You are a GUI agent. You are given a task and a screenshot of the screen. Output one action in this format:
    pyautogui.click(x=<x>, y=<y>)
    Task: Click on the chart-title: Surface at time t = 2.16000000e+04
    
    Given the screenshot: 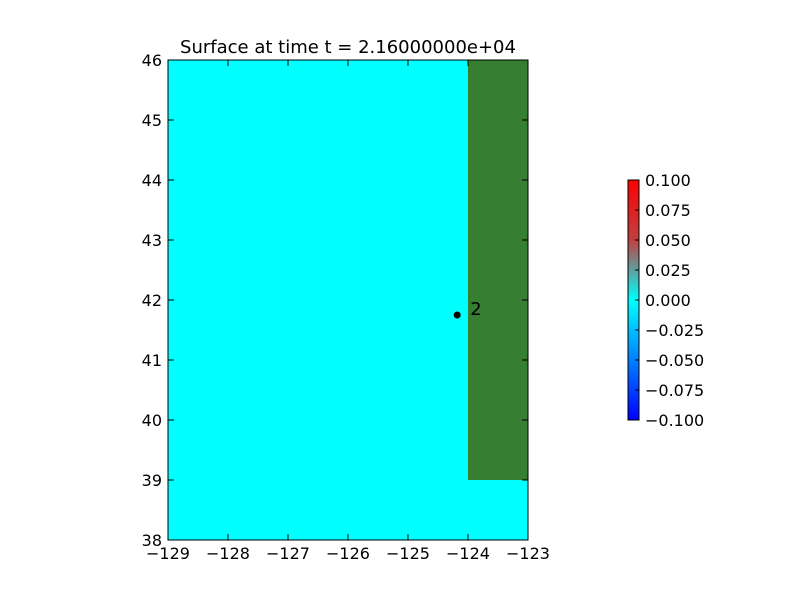 What is the action you would take?
    pyautogui.click(x=348, y=47)
    